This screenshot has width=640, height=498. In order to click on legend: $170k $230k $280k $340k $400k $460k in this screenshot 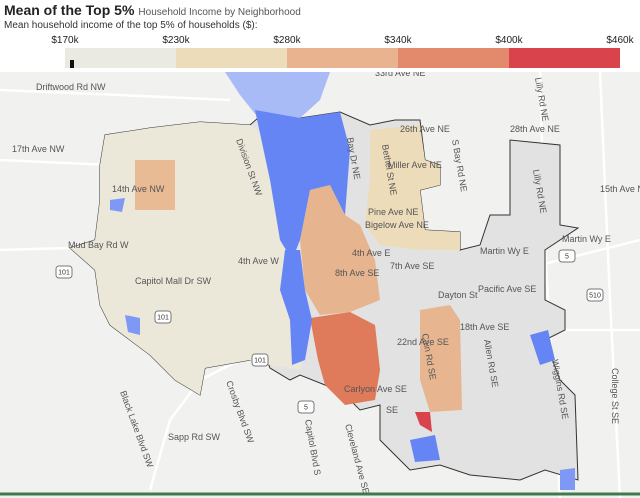, I will do `click(343, 51)`.